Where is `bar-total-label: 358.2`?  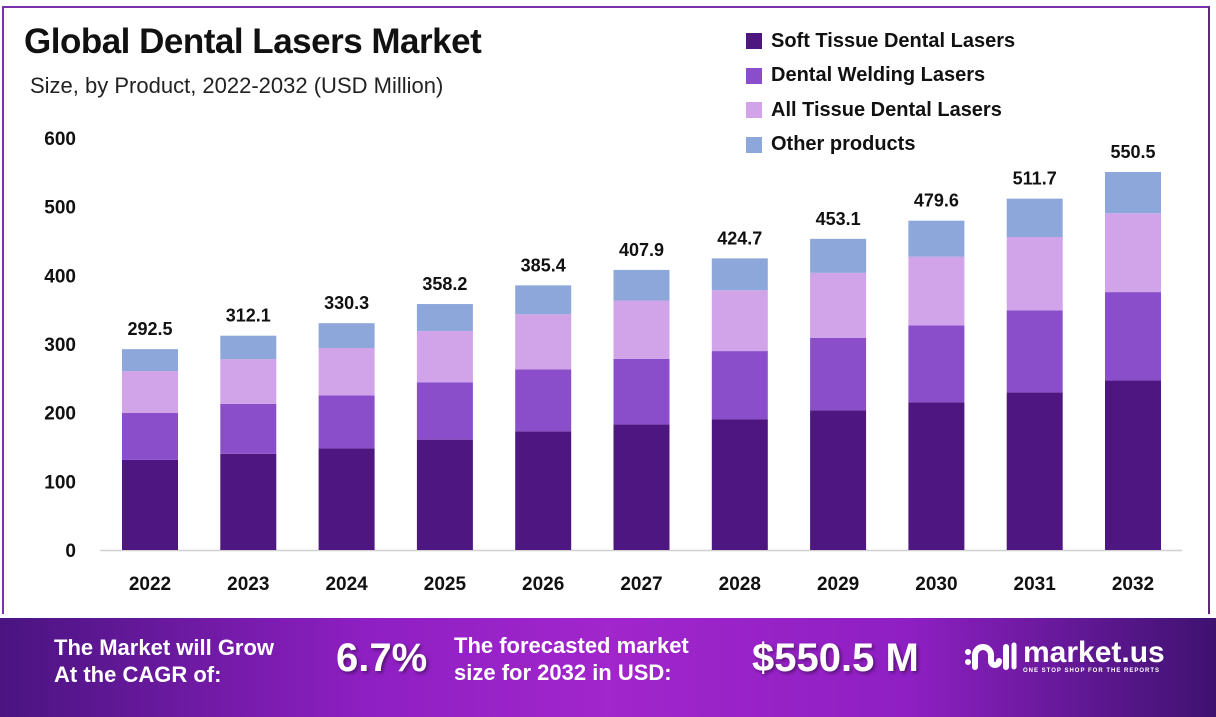
bar-total-label: 358.2 is located at coordinates (444, 284).